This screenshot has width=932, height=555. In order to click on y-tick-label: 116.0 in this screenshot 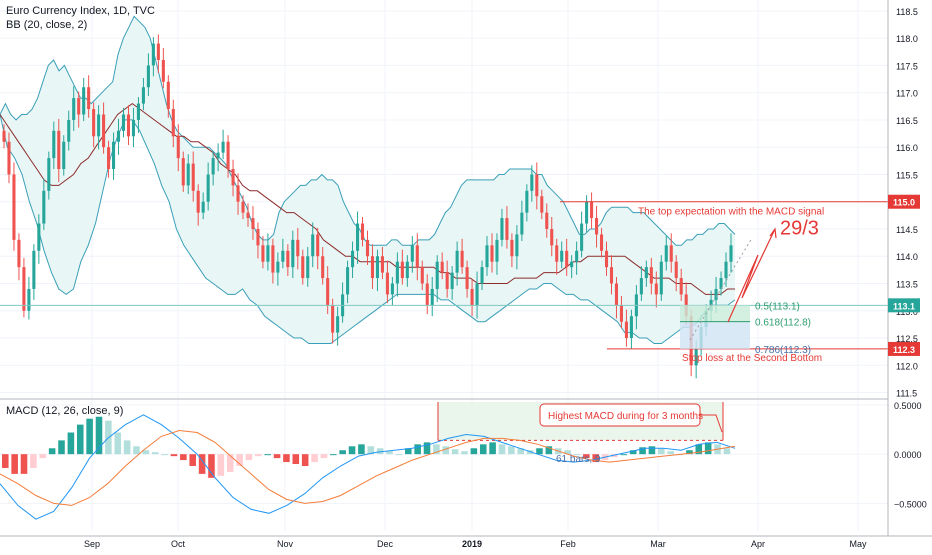, I will do `click(907, 148)`.